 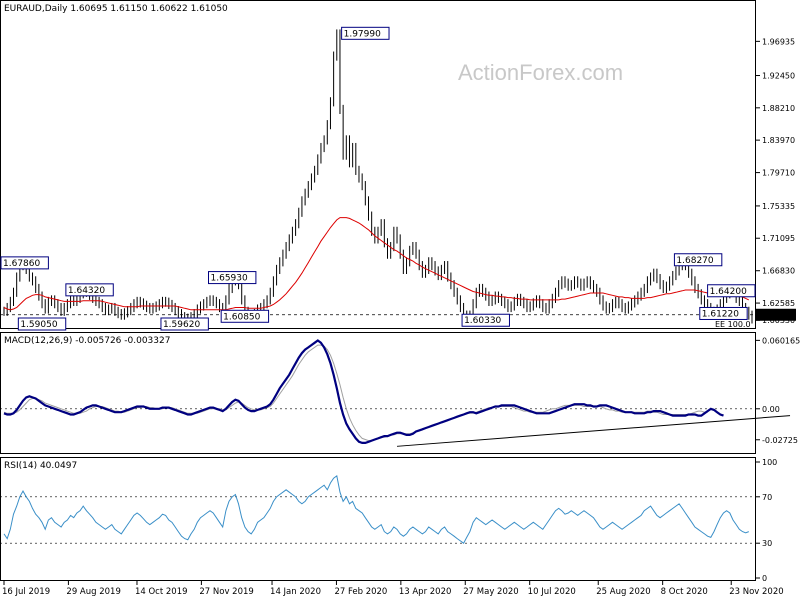 I want to click on x-tick-label: 8 Oct 2020, so click(x=684, y=592).